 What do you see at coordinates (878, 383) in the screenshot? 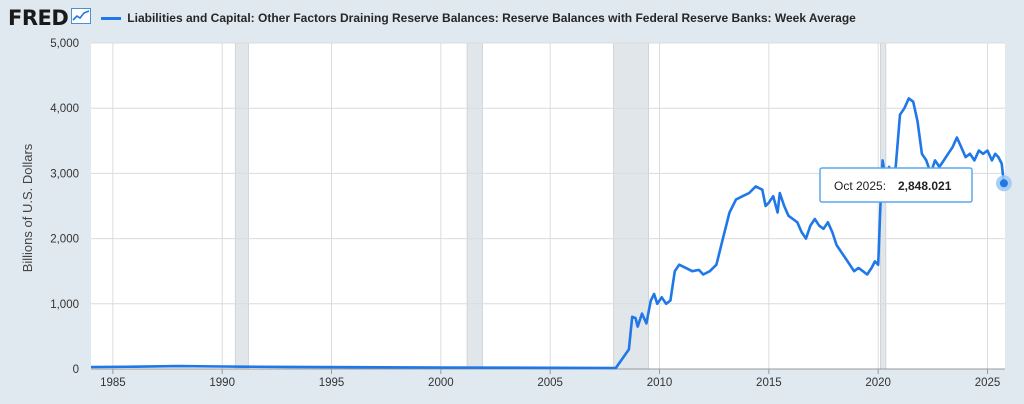
I see `x-tick-label: 2020` at bounding box center [878, 383].